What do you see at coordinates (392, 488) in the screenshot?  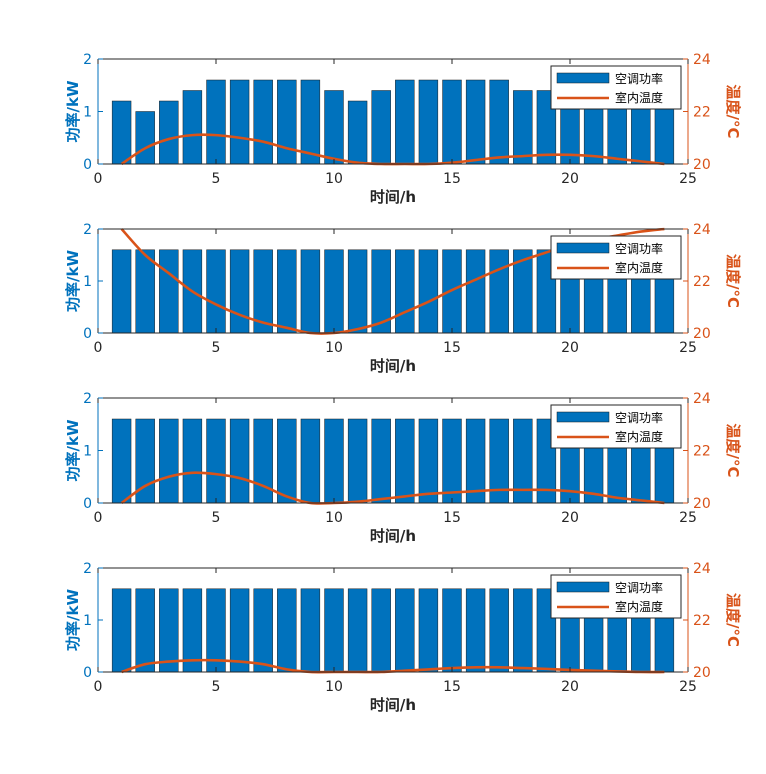 I see `temperature-line` at bounding box center [392, 488].